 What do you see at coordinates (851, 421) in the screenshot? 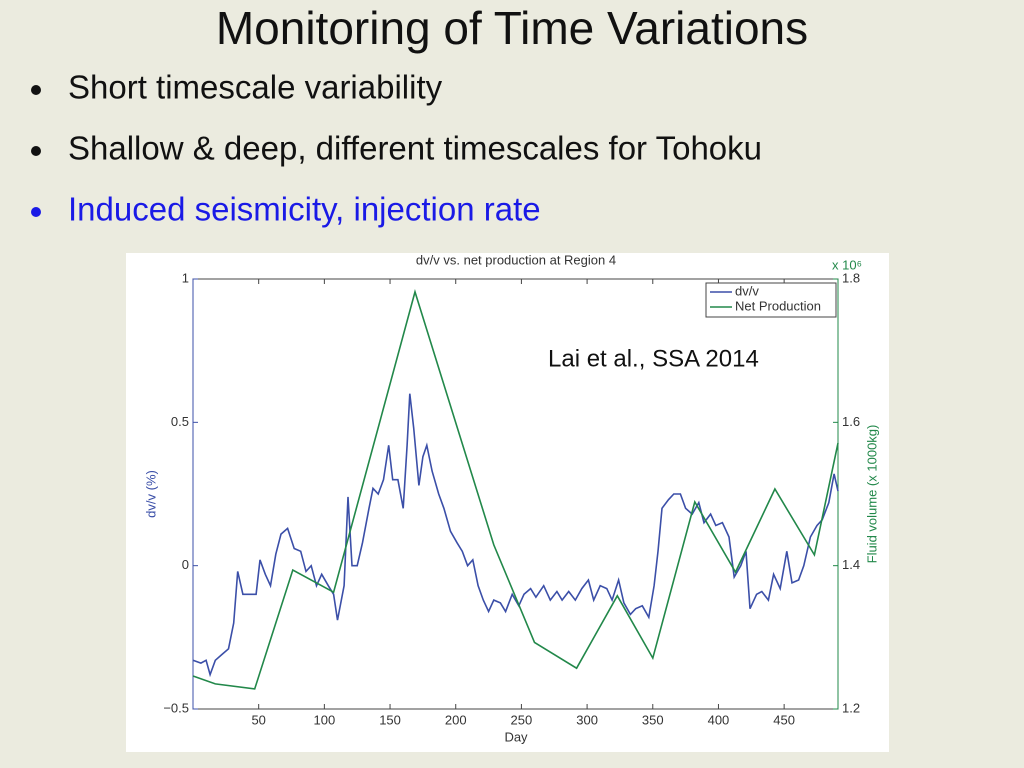
I see `y2-tick-label: 1.6` at bounding box center [851, 421].